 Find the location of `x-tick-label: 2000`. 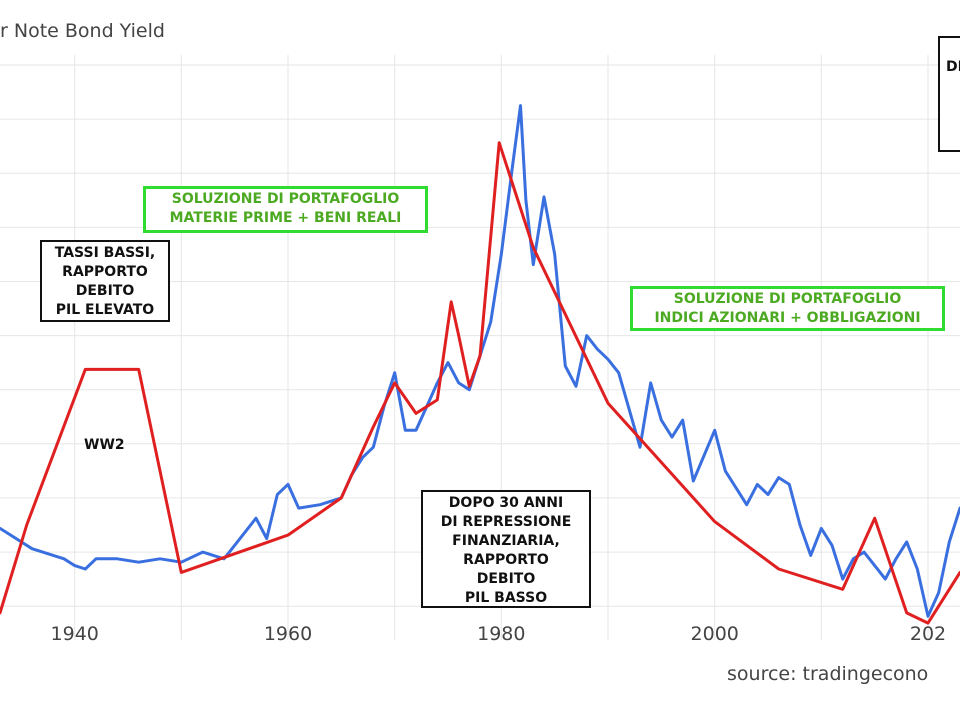

x-tick-label: 2000 is located at coordinates (715, 634).